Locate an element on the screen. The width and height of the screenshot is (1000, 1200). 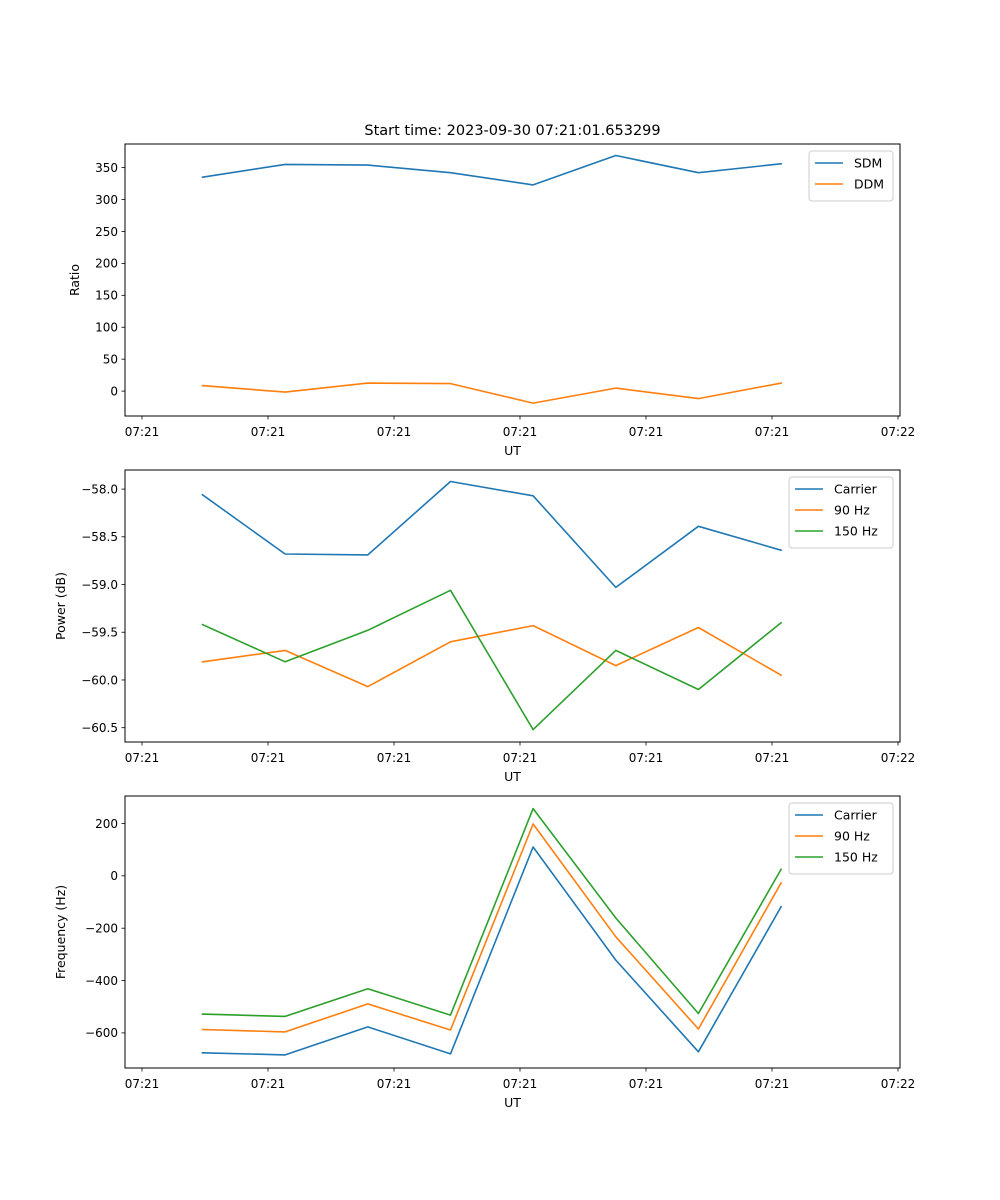
legend-label: DDM is located at coordinates (869, 184).